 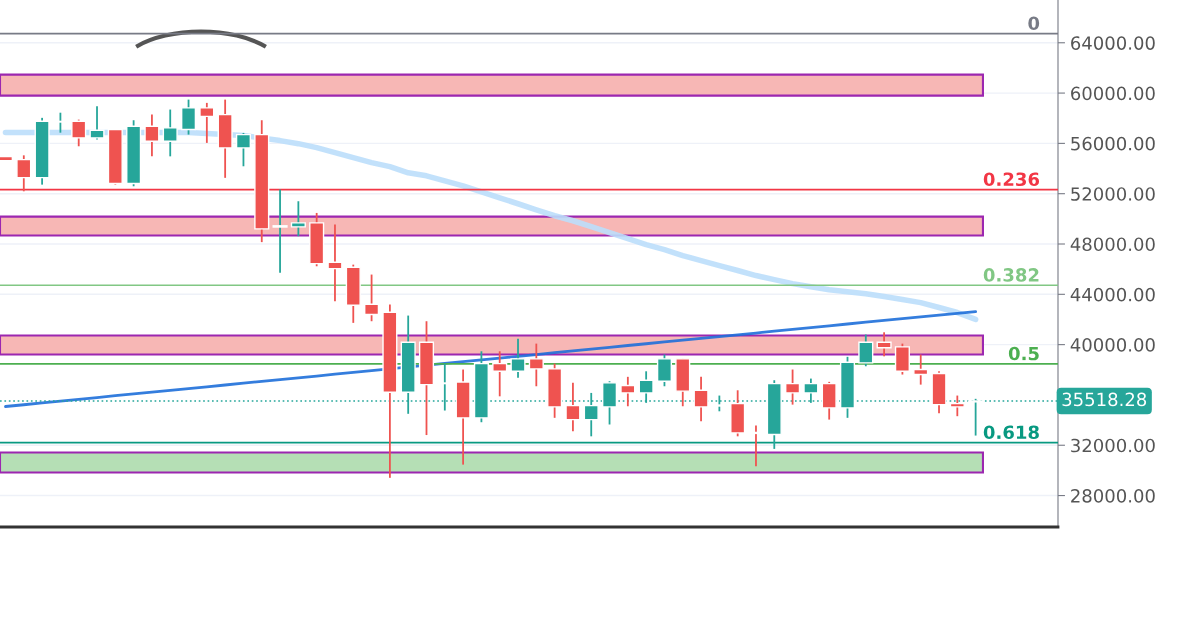 I want to click on annotation: 0.5, so click(x=1023, y=353).